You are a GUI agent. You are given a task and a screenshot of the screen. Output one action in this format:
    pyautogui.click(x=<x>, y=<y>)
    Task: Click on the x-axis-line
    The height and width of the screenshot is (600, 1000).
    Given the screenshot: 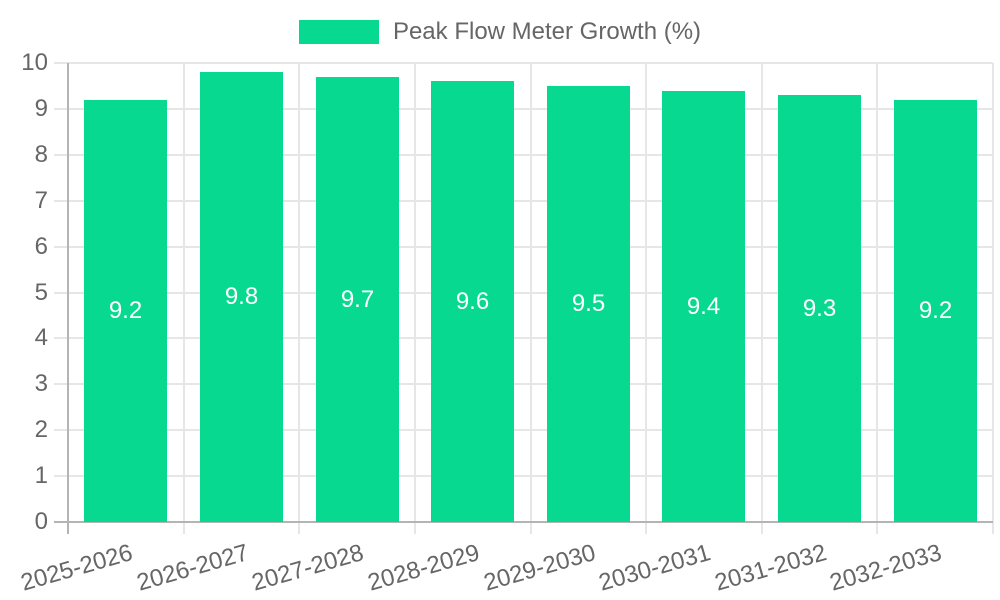 What is the action you would take?
    pyautogui.click(x=523, y=522)
    